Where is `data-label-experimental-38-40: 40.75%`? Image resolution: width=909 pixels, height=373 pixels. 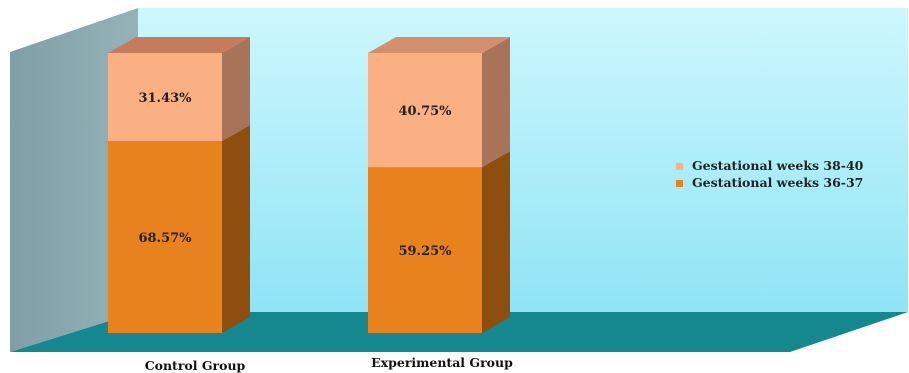
data-label-experimental-38-40: 40.75% is located at coordinates (425, 111).